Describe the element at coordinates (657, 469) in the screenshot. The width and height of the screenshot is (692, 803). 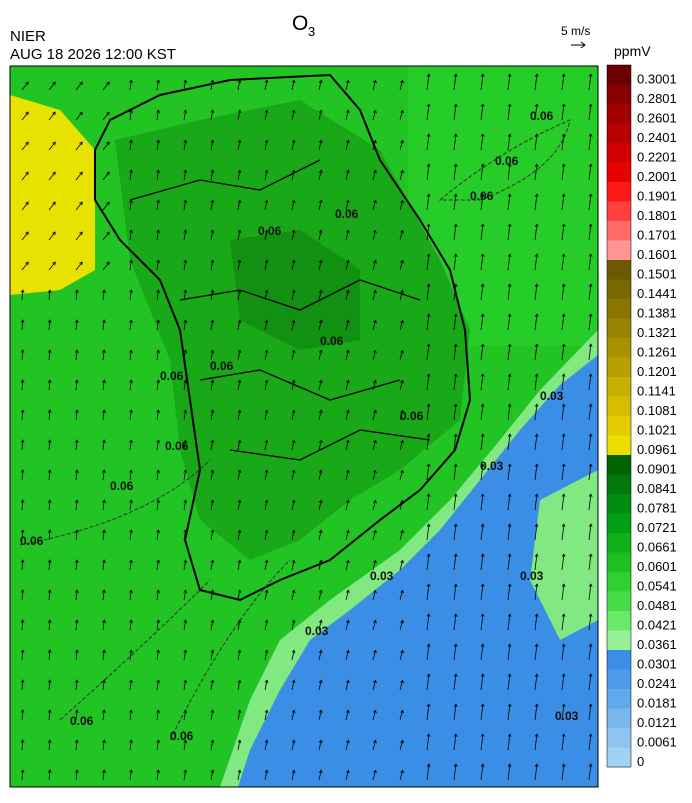
I see `colorbar-label: 0.0901` at that location.